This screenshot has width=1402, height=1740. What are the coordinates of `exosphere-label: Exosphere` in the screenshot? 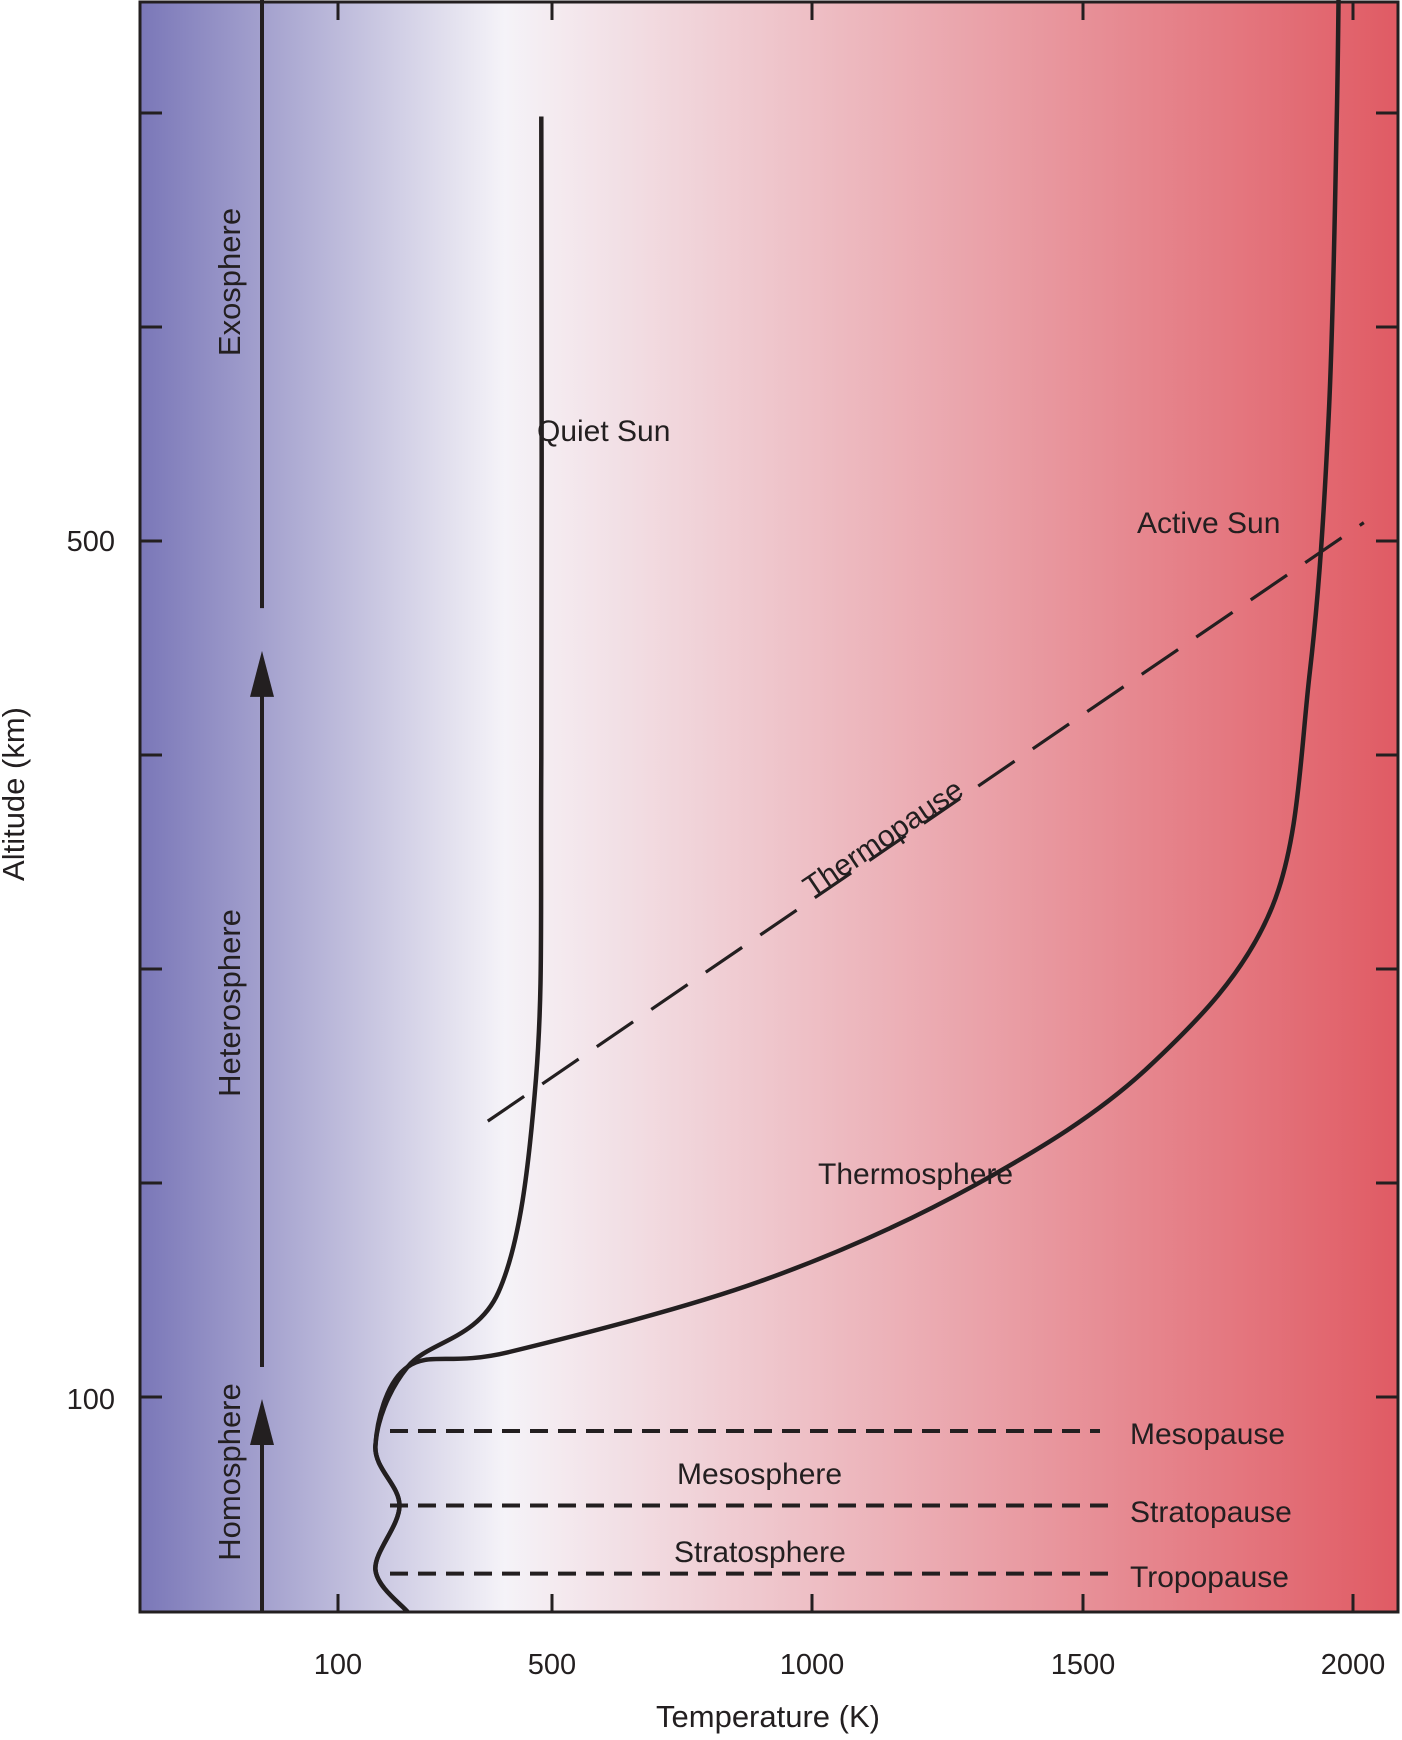 It's located at (229, 282).